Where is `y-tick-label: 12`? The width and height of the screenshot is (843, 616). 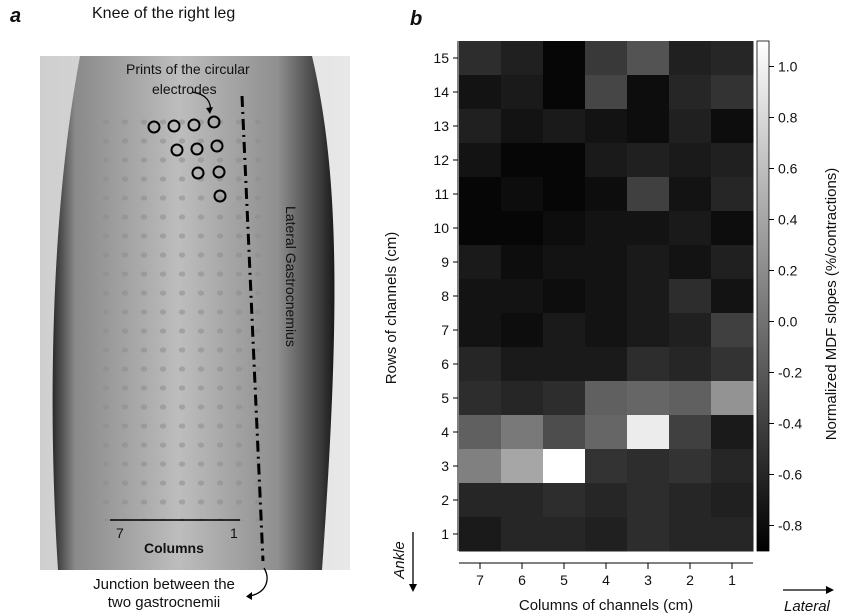 y-tick-label: 12 is located at coordinates (441, 160).